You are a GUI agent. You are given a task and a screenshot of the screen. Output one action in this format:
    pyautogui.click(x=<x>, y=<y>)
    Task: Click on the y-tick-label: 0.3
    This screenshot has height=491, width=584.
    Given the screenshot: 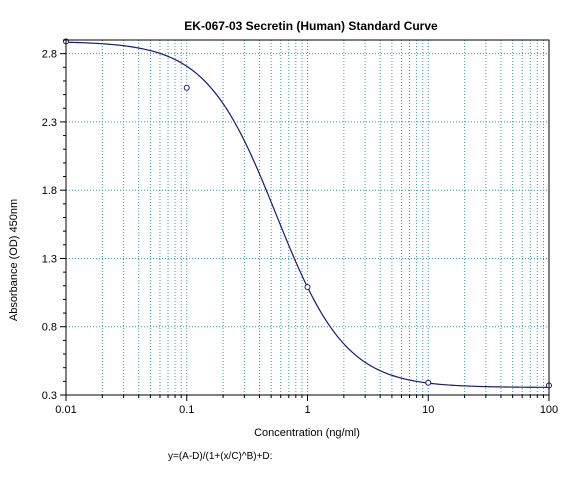 What is the action you would take?
    pyautogui.click(x=49, y=396)
    